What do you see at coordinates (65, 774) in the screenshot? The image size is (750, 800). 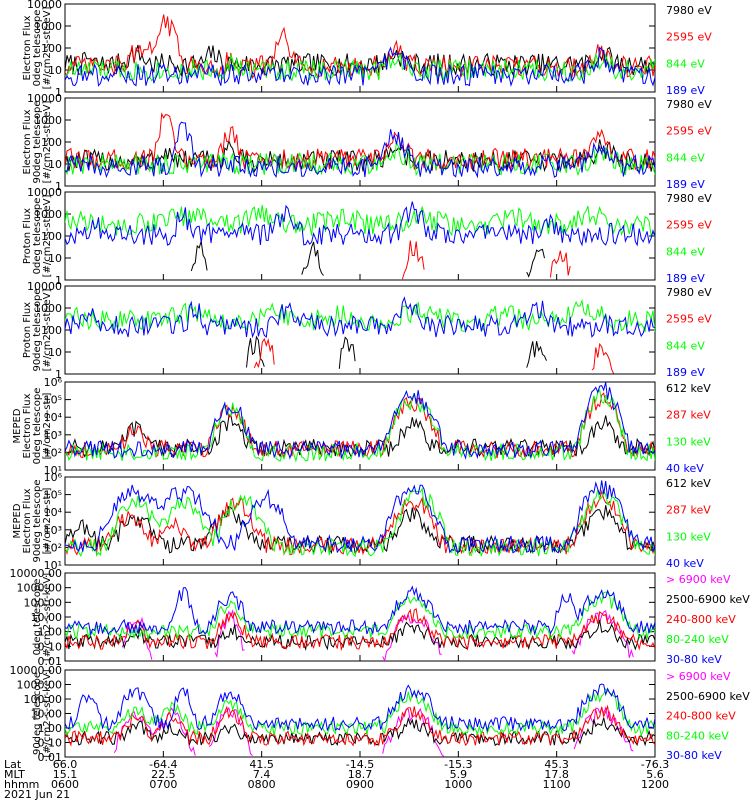 I see `footer-value: 15.1` at bounding box center [65, 774].